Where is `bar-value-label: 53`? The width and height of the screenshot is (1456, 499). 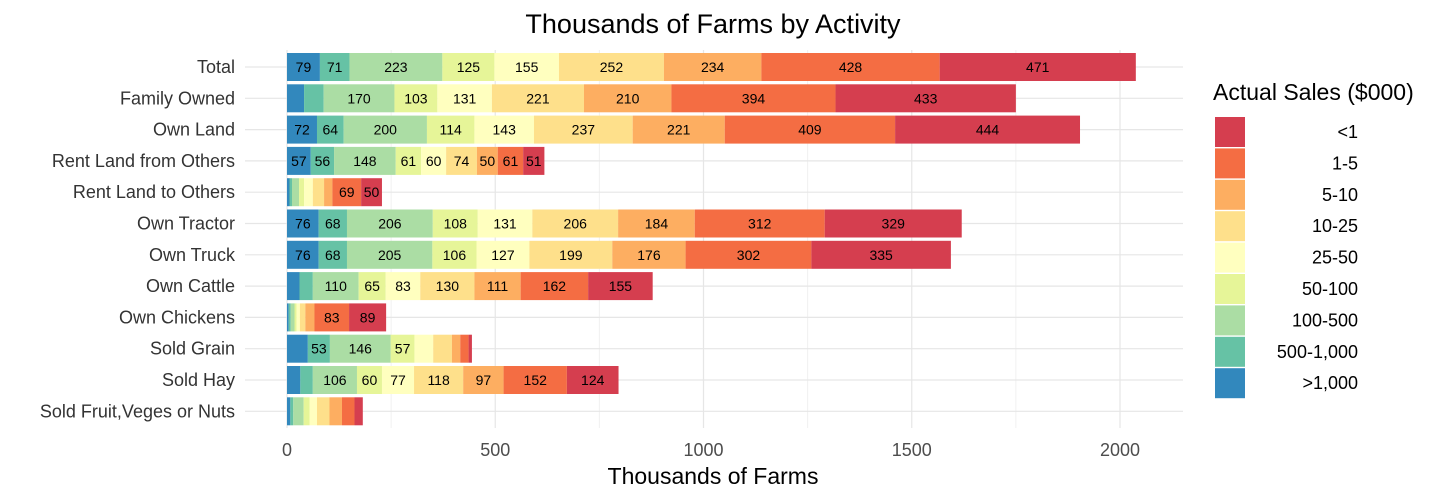
bar-value-label: 53 is located at coordinates (319, 349).